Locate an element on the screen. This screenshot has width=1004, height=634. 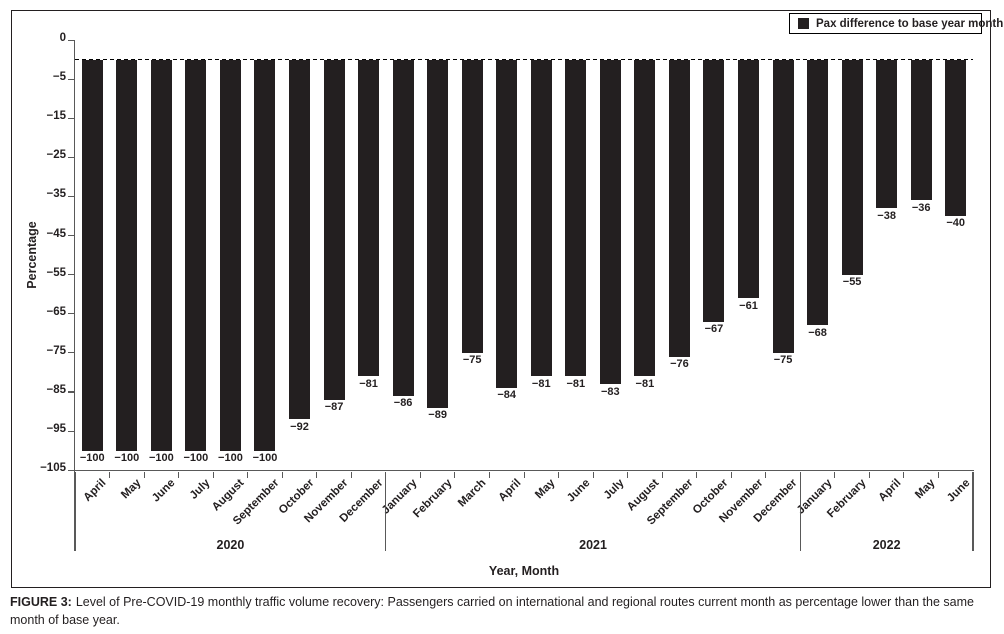
bar-value-label: −76 is located at coordinates (679, 364).